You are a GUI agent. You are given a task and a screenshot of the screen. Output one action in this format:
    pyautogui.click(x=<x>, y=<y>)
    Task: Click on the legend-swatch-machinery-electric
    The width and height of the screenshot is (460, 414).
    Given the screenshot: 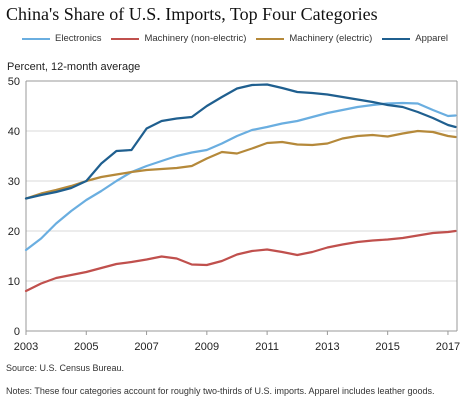 What is the action you would take?
    pyautogui.click(x=270, y=38)
    